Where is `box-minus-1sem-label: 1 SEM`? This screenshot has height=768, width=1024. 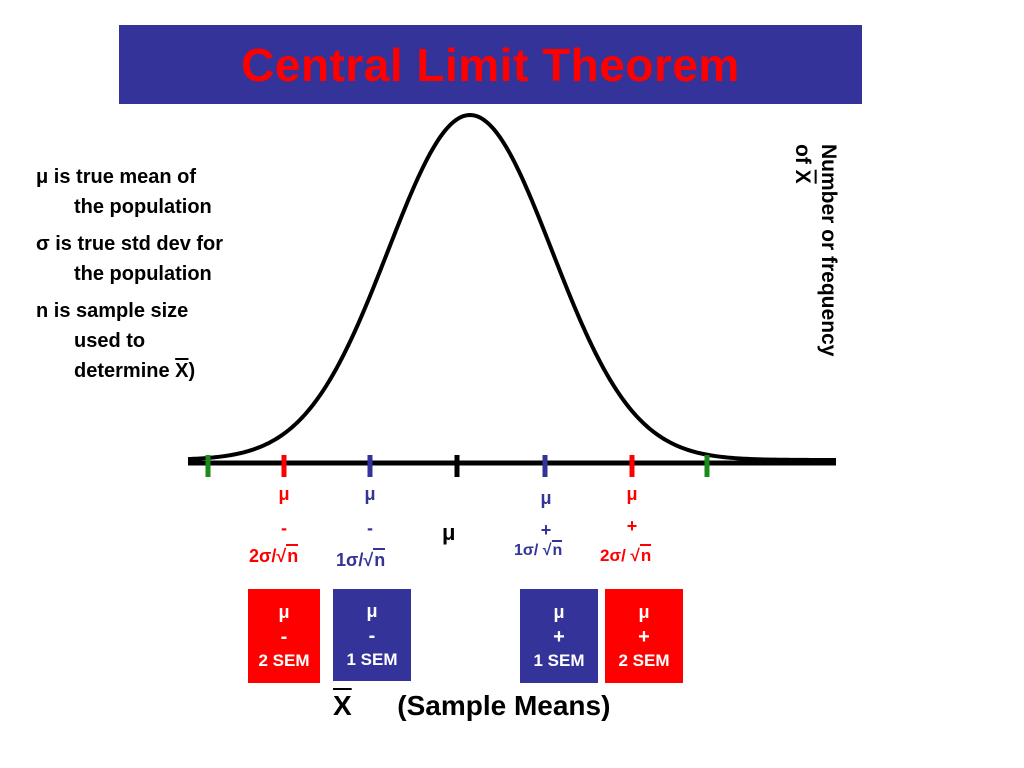 box-minus-1sem-label: 1 SEM is located at coordinates (372, 659).